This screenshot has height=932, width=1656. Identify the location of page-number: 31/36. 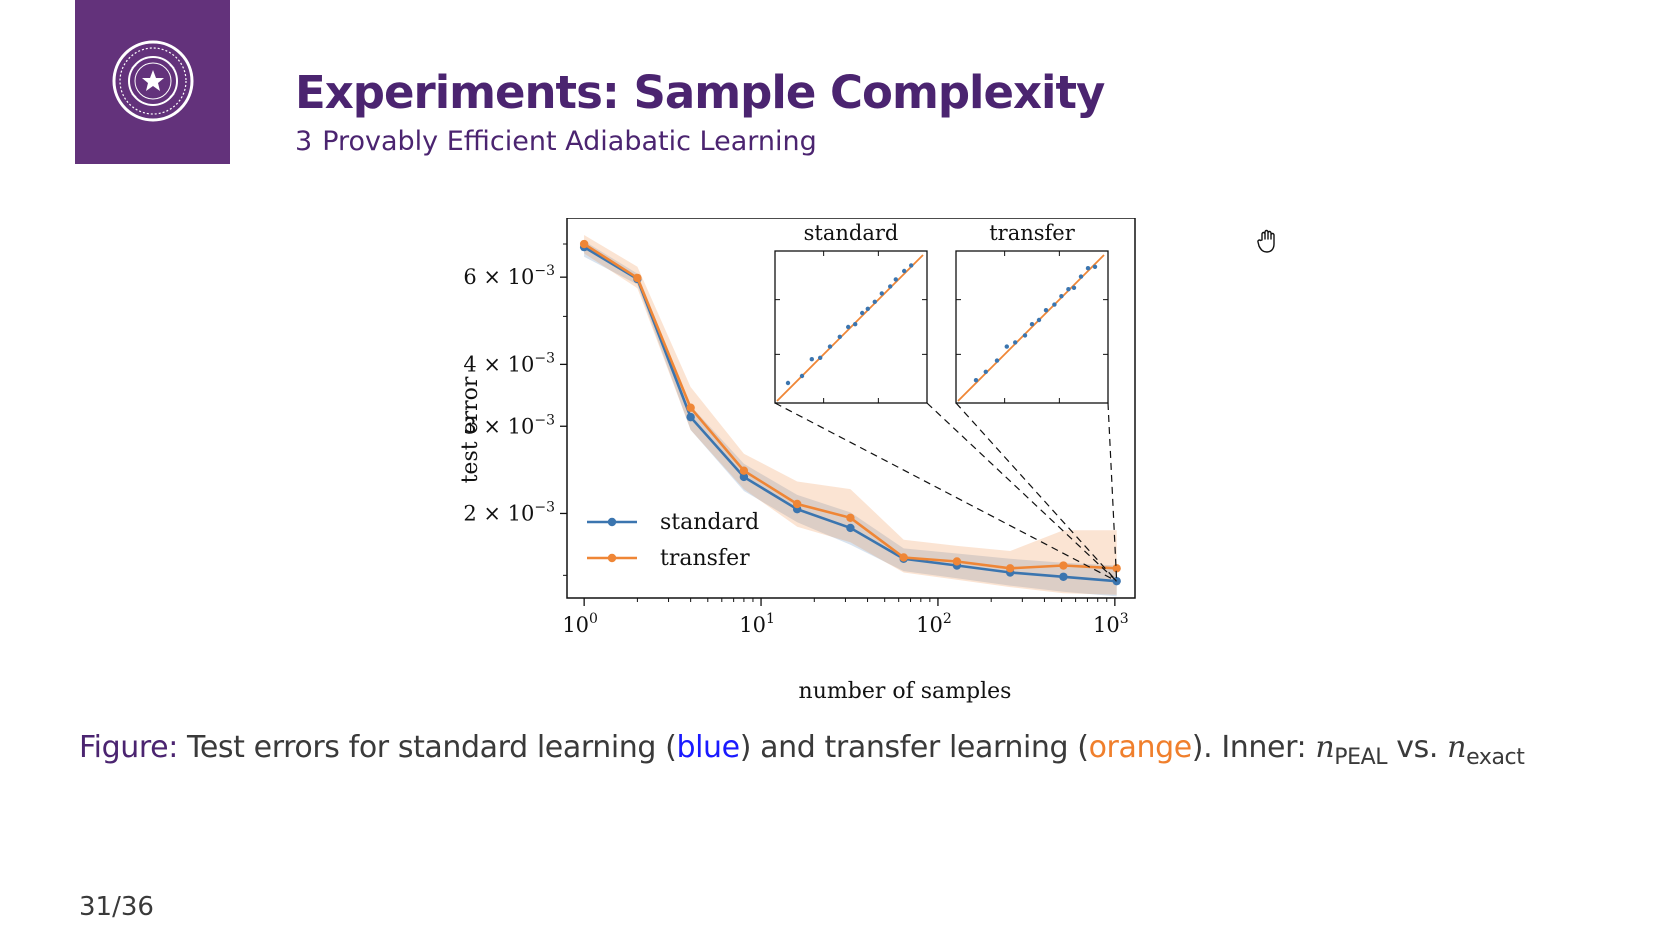
(116, 907).